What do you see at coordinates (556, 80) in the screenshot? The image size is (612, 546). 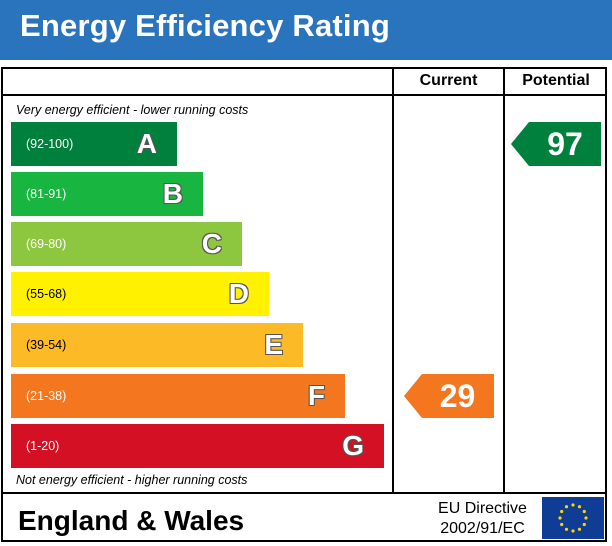 I see `column-header-potential: Potential` at bounding box center [556, 80].